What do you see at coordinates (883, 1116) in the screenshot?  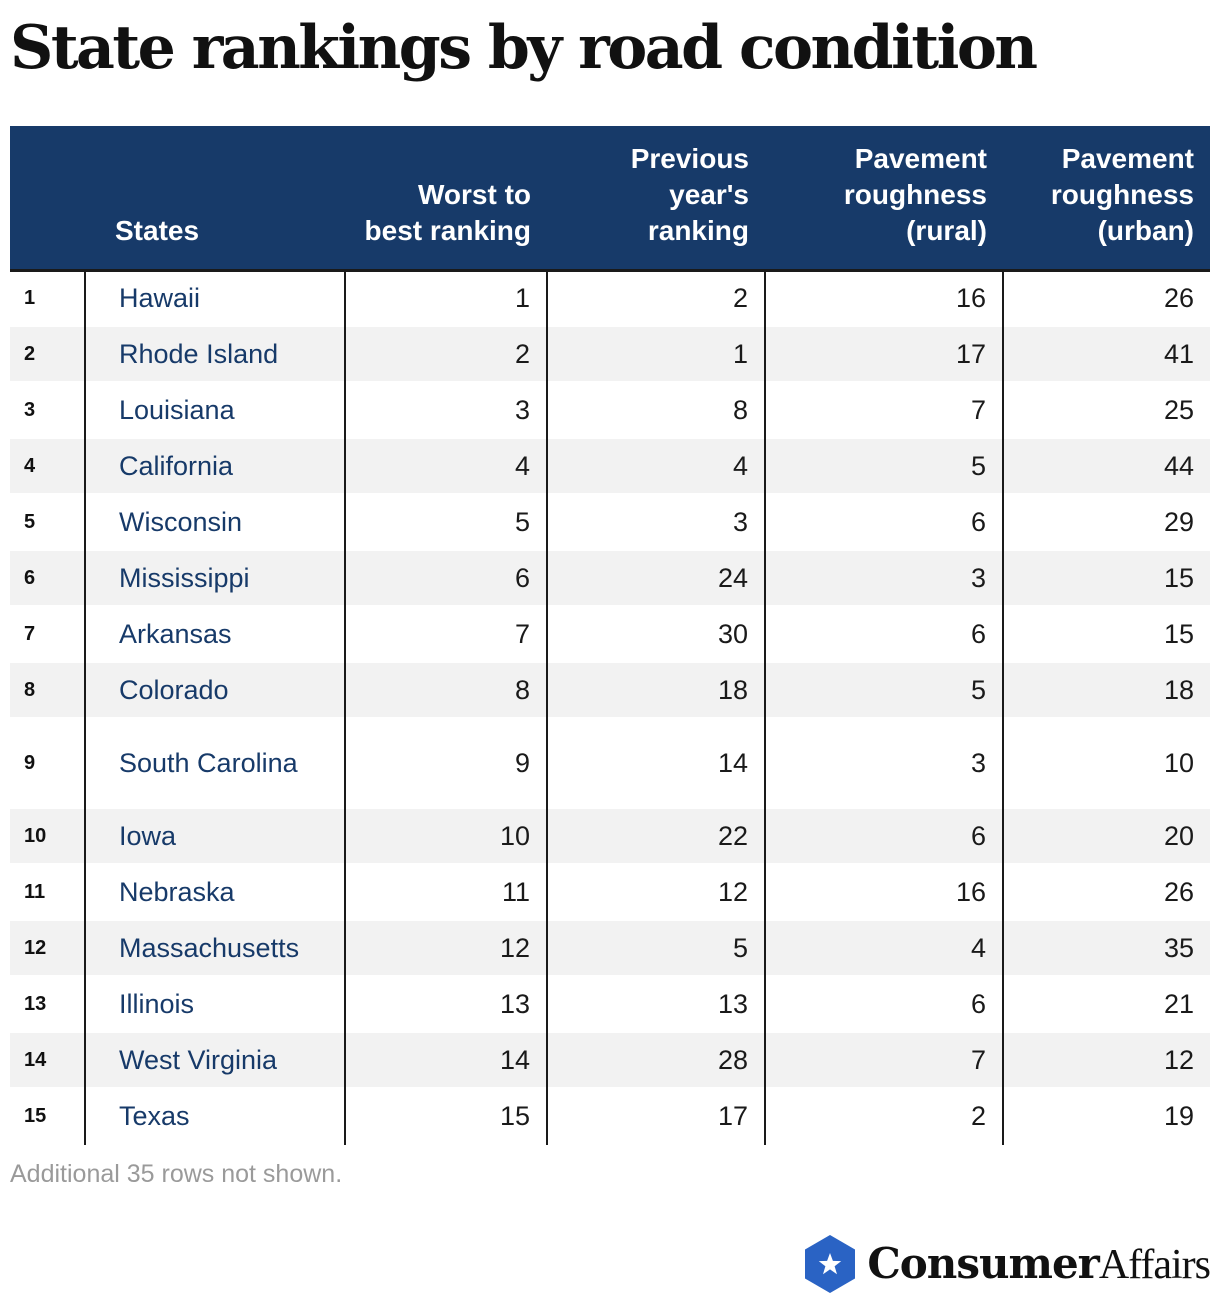 I see `row-roughness-rural: 2` at bounding box center [883, 1116].